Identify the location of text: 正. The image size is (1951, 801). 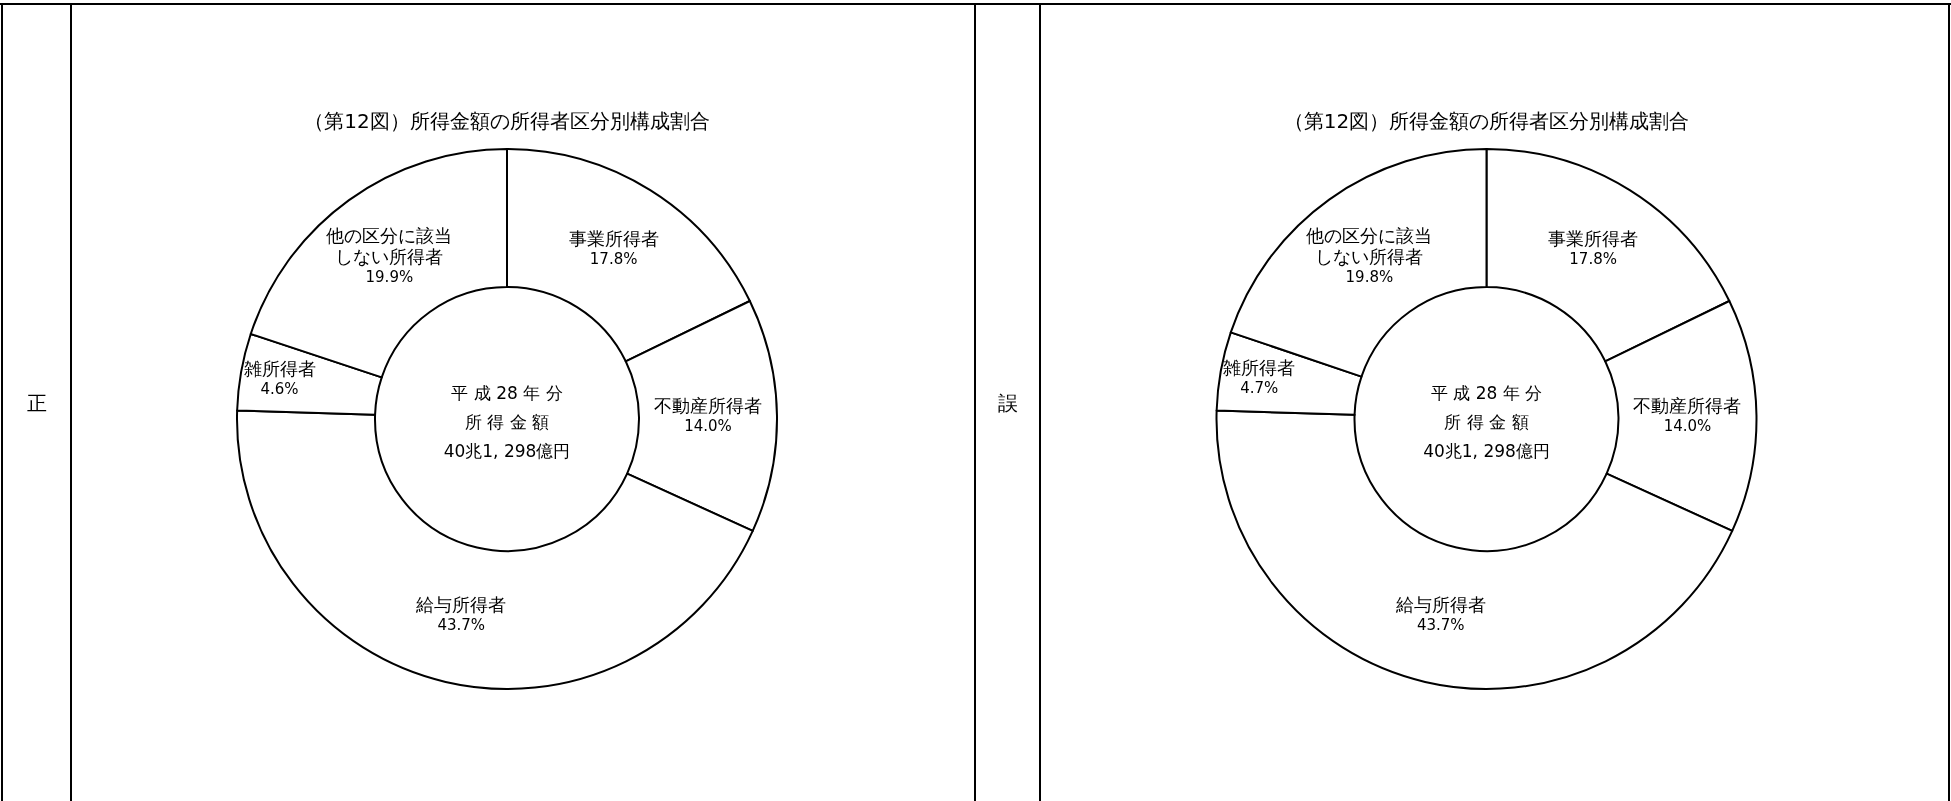
(36, 403).